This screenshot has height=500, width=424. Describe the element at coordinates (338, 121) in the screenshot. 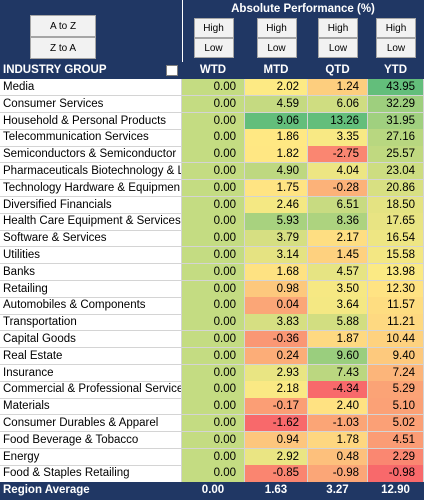

I see `value-cell: 13.26` at that location.